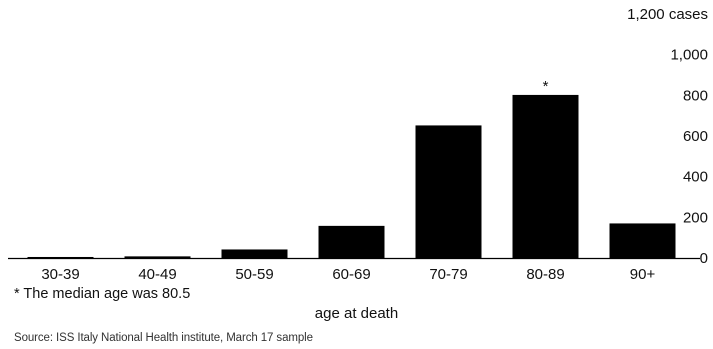  I want to click on x-tick-label: 60-69, so click(351, 274).